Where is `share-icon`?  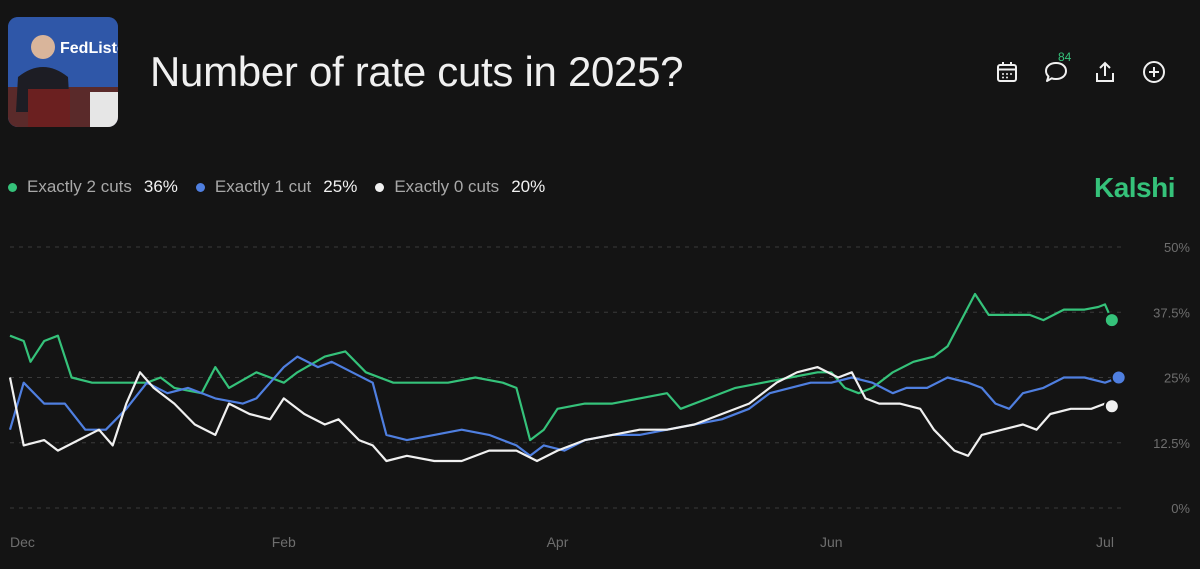
share-icon is located at coordinates (1105, 71).